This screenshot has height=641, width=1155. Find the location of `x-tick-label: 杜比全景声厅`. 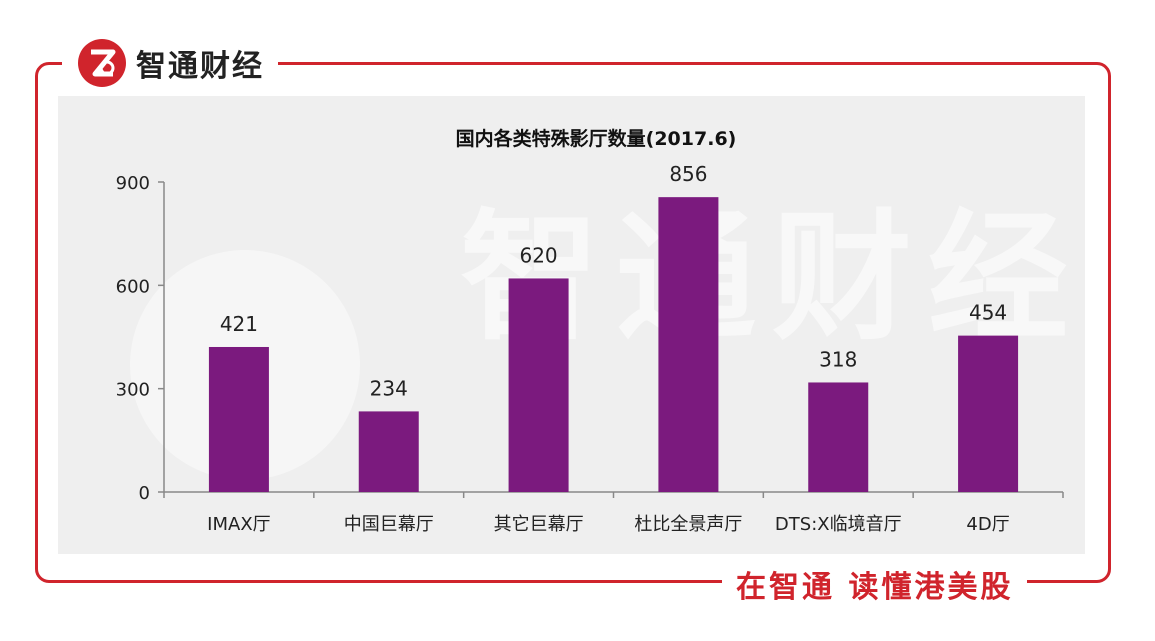

x-tick-label: 杜比全景声厅 is located at coordinates (688, 524).